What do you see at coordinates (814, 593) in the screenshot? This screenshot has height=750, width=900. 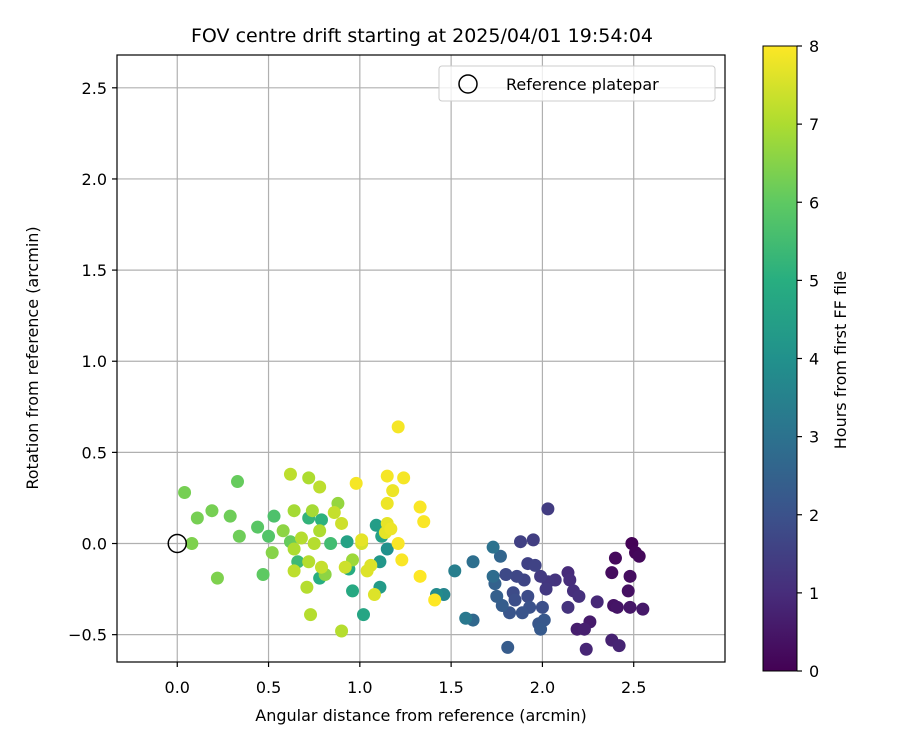 I see `colorbar-tick-label: 1` at bounding box center [814, 593].